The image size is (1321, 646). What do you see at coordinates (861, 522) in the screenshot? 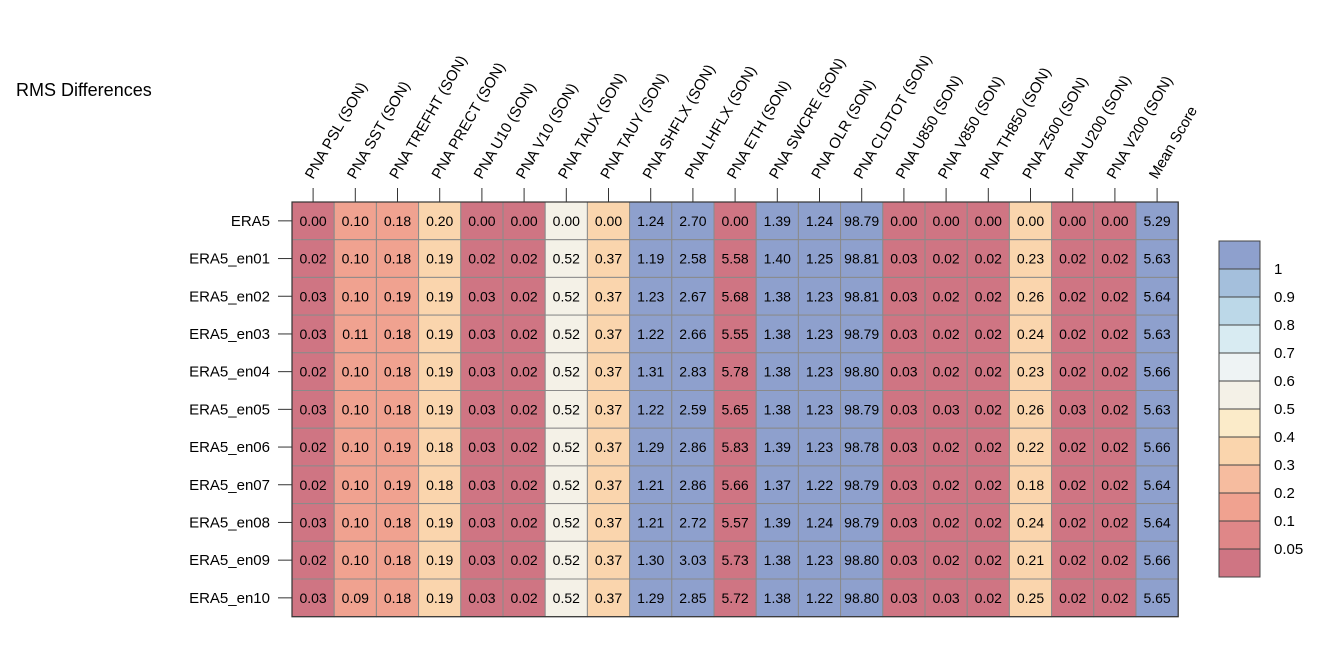
I see `cell-value: 98.79` at bounding box center [861, 522].